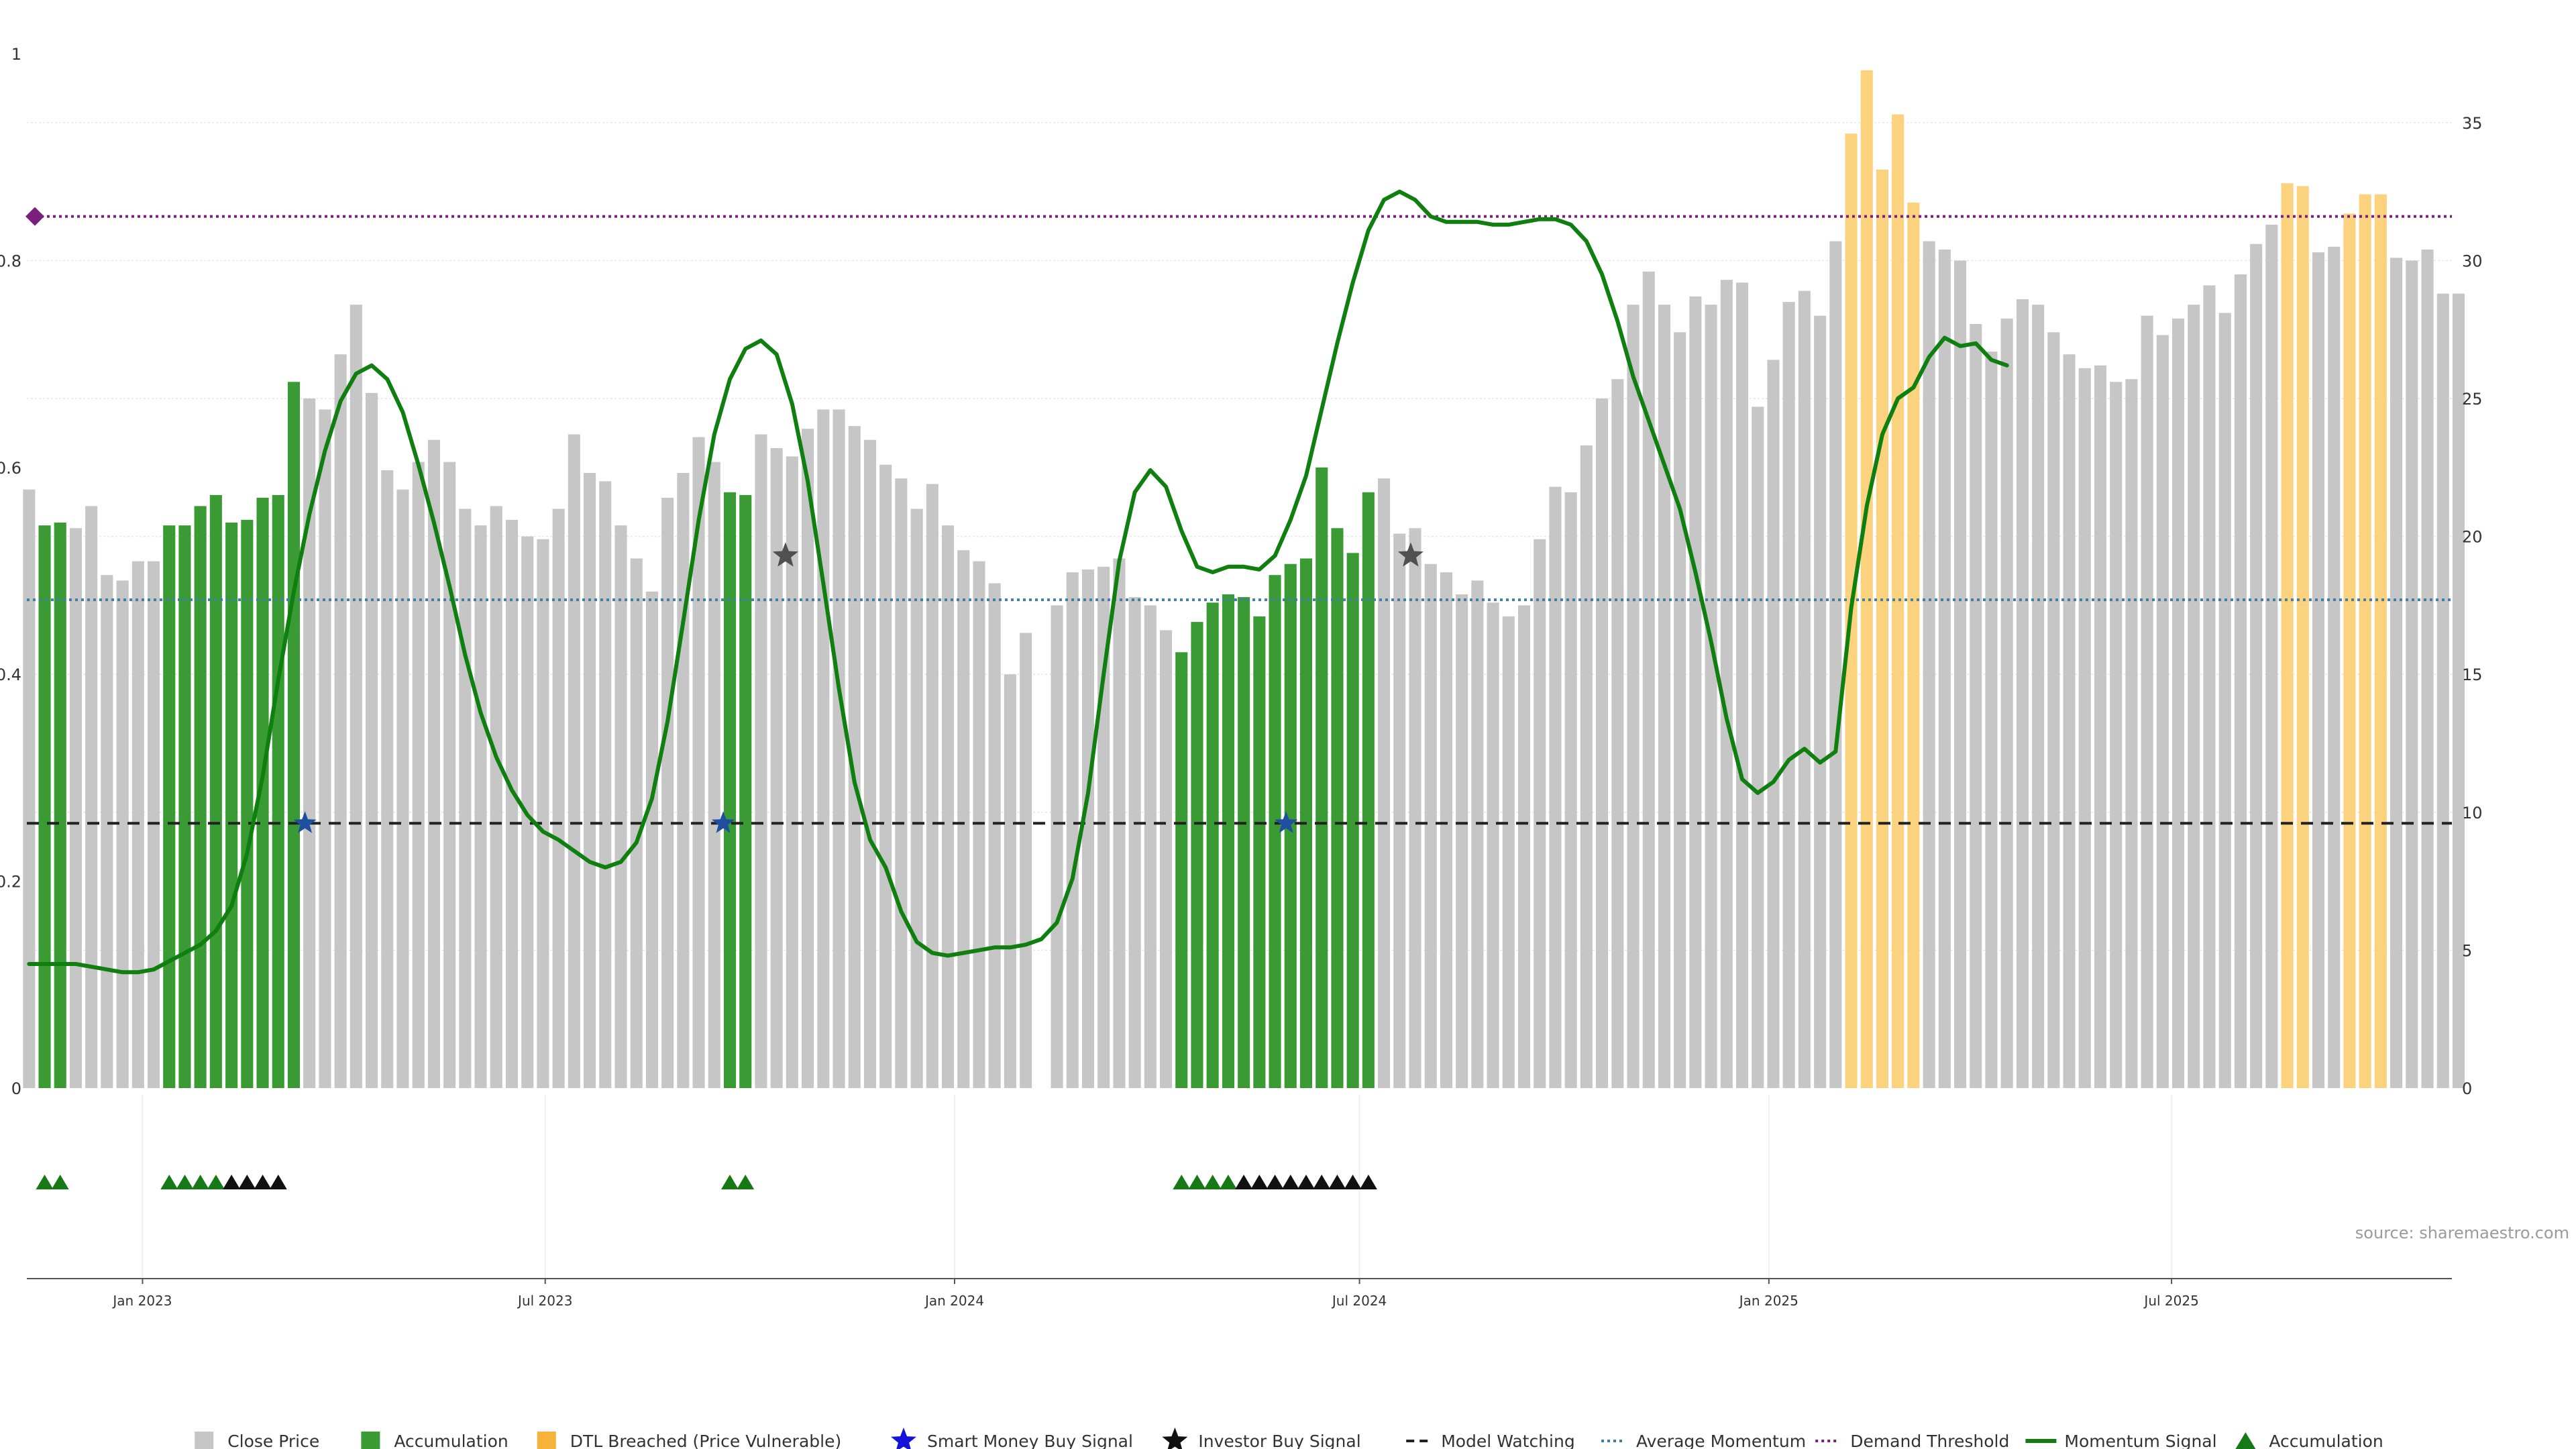 The width and height of the screenshot is (2576, 1449). What do you see at coordinates (705, 1440) in the screenshot?
I see `legend-label: DTL Breached (Price Vulnerable)` at bounding box center [705, 1440].